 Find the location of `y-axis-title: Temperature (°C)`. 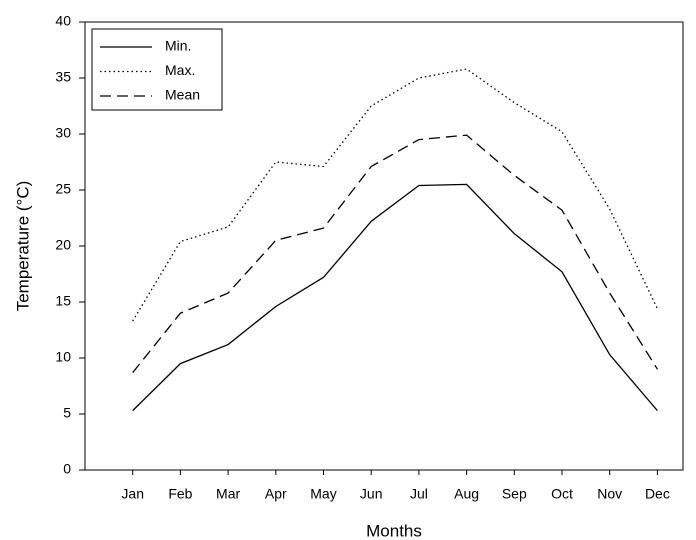

y-axis-title: Temperature (°C) is located at coordinates (22, 246).